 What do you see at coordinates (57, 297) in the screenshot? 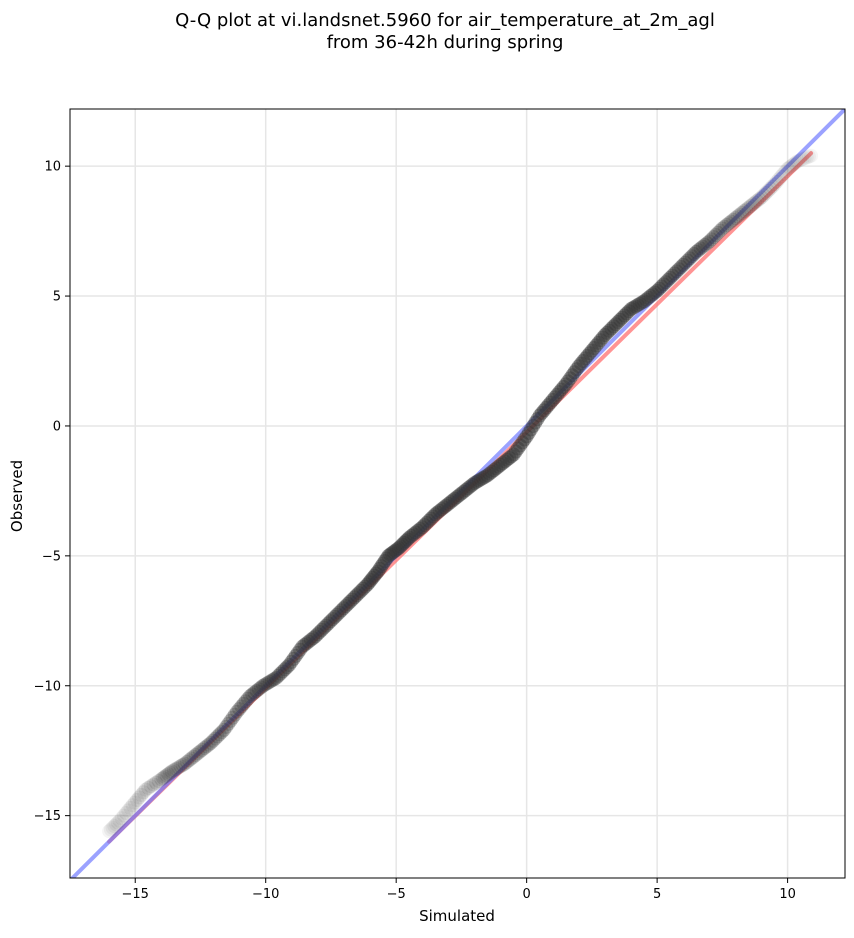
I see `y-tick-label: 5` at bounding box center [57, 297].